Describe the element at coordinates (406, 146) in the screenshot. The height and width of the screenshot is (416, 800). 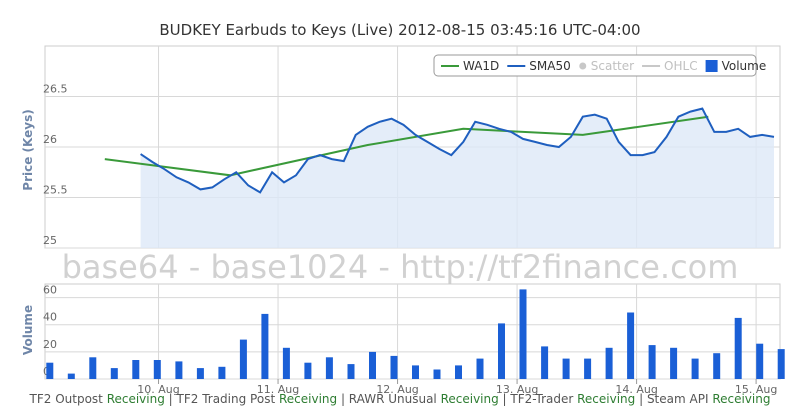
I see `wa1d-line` at that location.